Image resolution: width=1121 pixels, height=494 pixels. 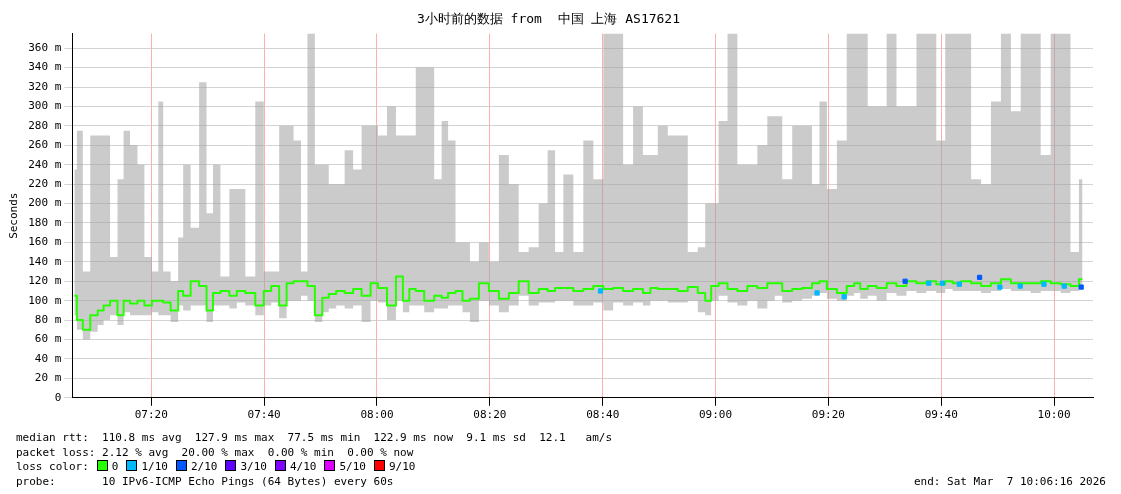 What do you see at coordinates (205, 481) in the screenshot?
I see `text: probe: 10 IPv6-ICMP Echo Pings (64 Bytes) every 60s` at bounding box center [205, 481].